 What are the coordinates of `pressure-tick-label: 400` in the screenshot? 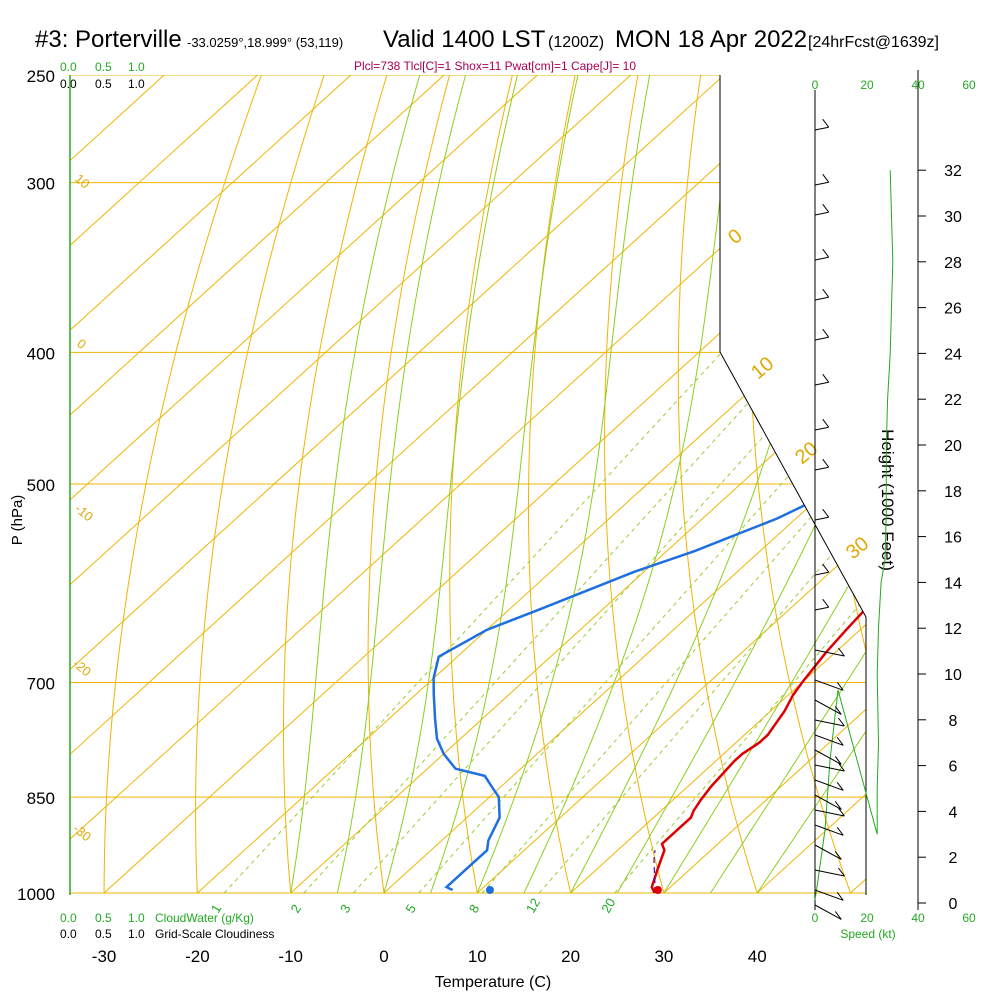 It's located at (41, 353).